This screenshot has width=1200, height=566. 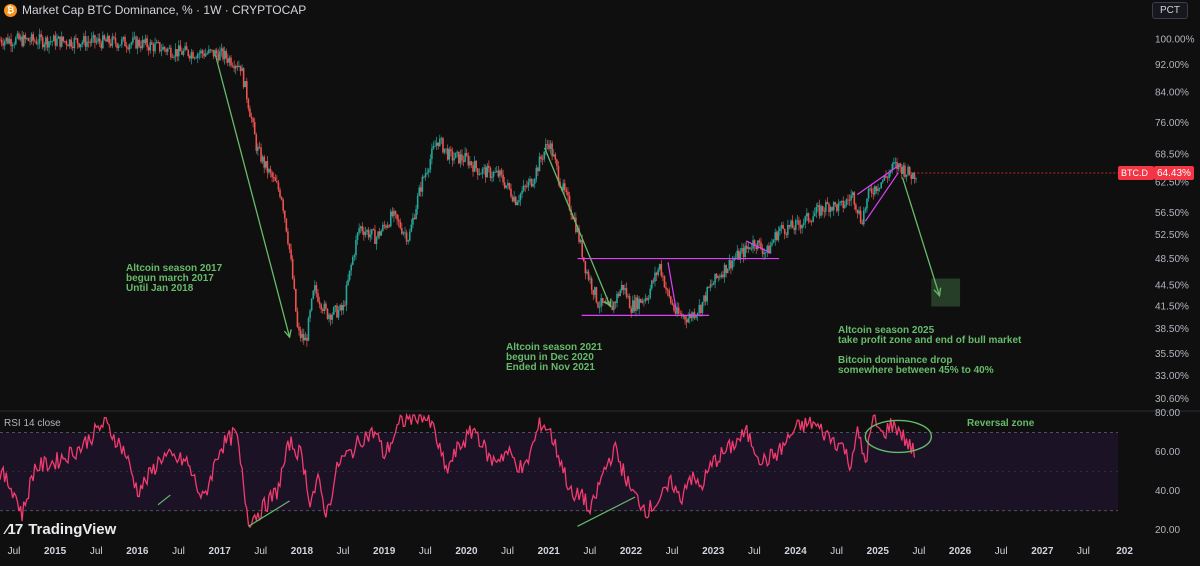 What do you see at coordinates (1001, 423) in the screenshot?
I see `reversal-zone-label: Reversal zone` at bounding box center [1001, 423].